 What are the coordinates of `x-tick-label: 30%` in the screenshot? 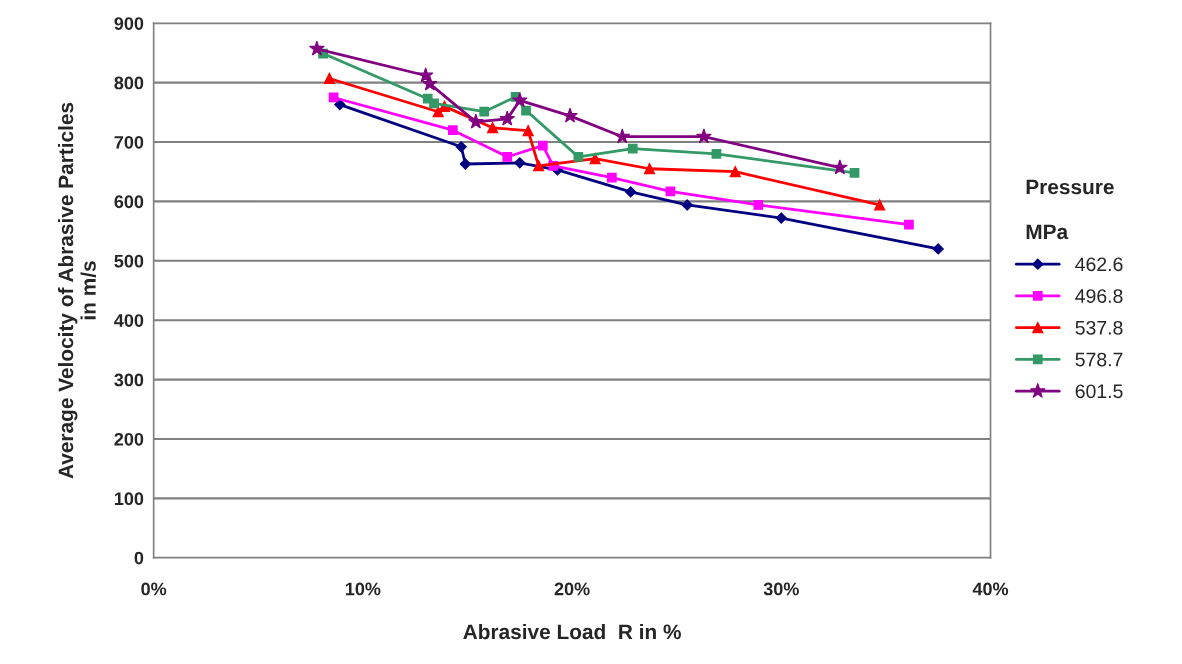 It's located at (781, 589).